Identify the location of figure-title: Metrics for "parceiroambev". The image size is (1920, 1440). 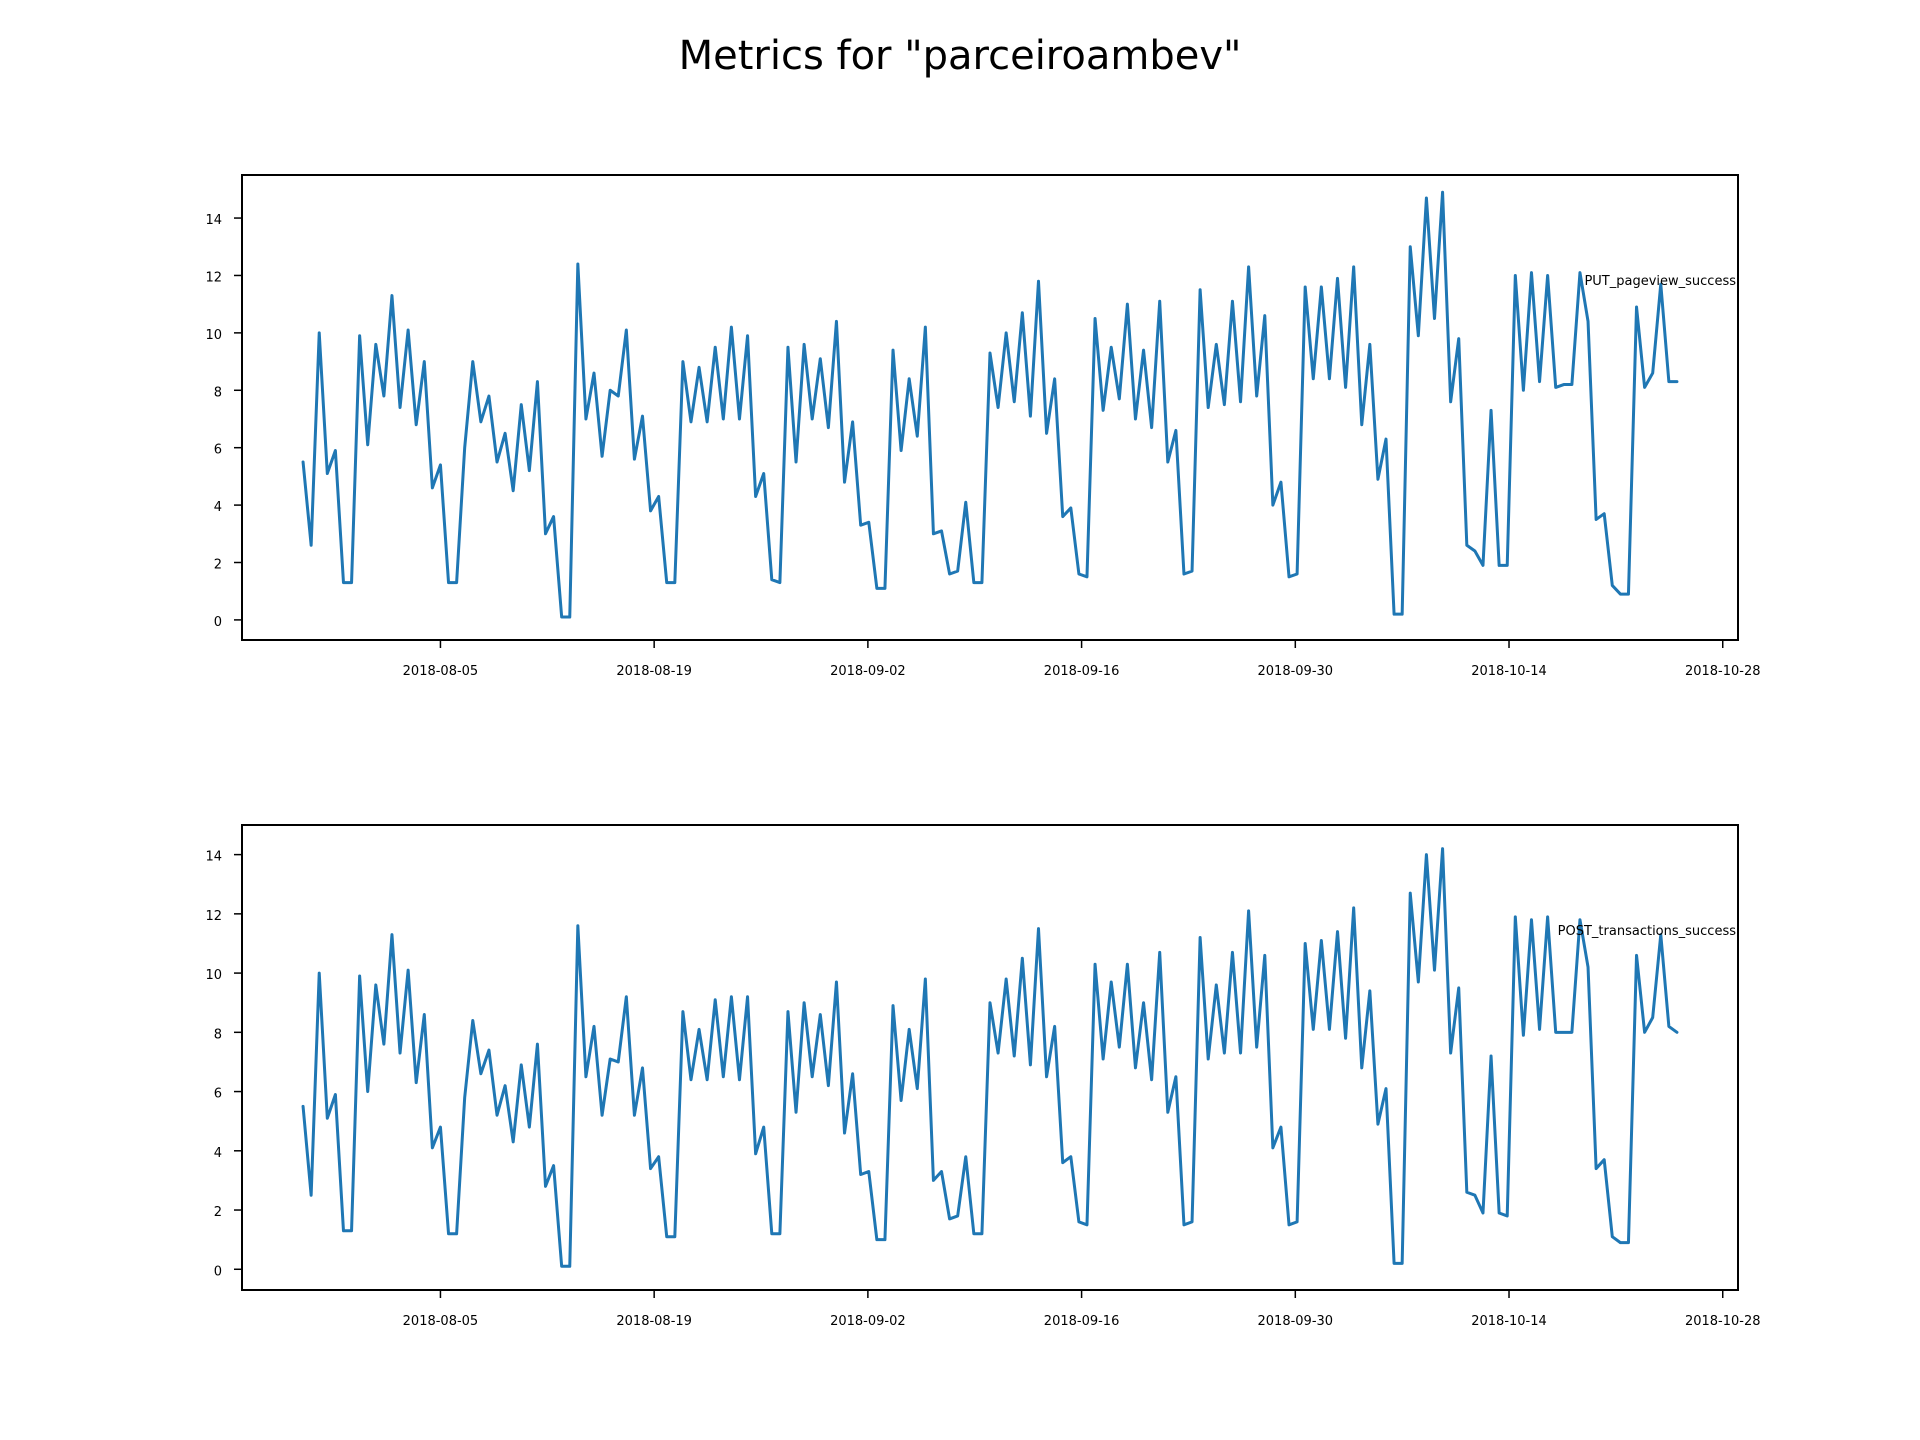
(960, 56).